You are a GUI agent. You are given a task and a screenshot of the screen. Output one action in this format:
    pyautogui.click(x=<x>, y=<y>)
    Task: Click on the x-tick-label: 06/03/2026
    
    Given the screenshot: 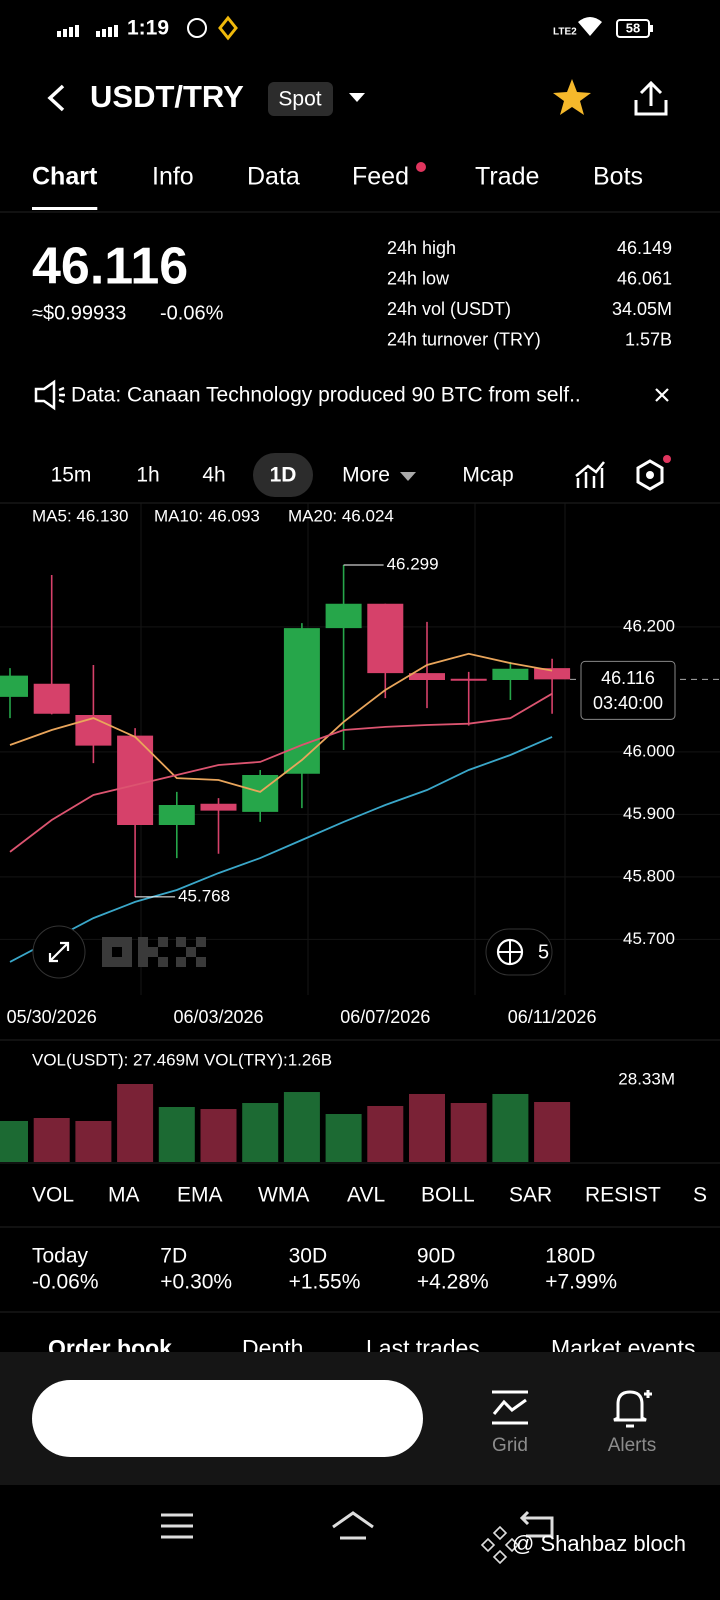 What is the action you would take?
    pyautogui.click(x=218, y=1017)
    